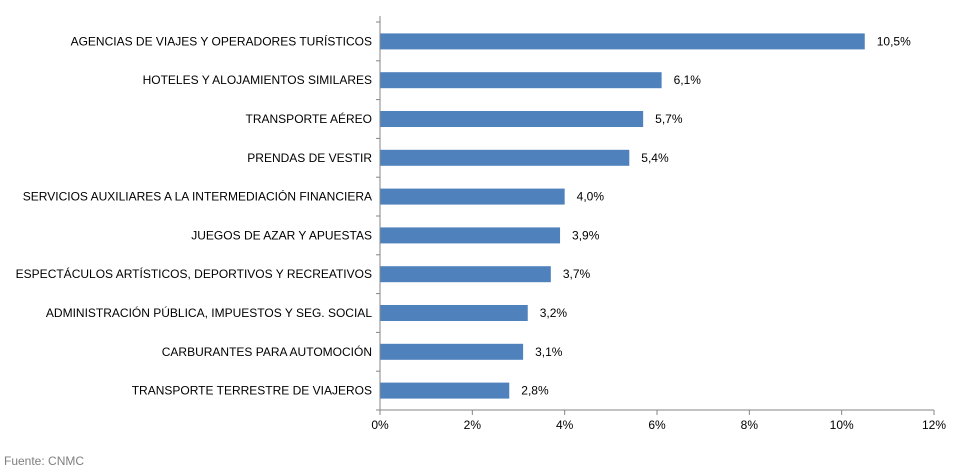  What do you see at coordinates (934, 425) in the screenshot?
I see `x-tick-label: 12%` at bounding box center [934, 425].